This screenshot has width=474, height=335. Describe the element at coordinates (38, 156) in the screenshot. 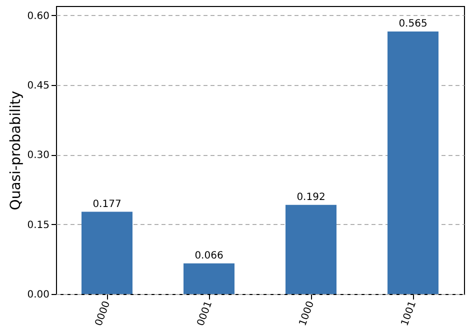

I see `y-tick-label: 0.30` at that location.